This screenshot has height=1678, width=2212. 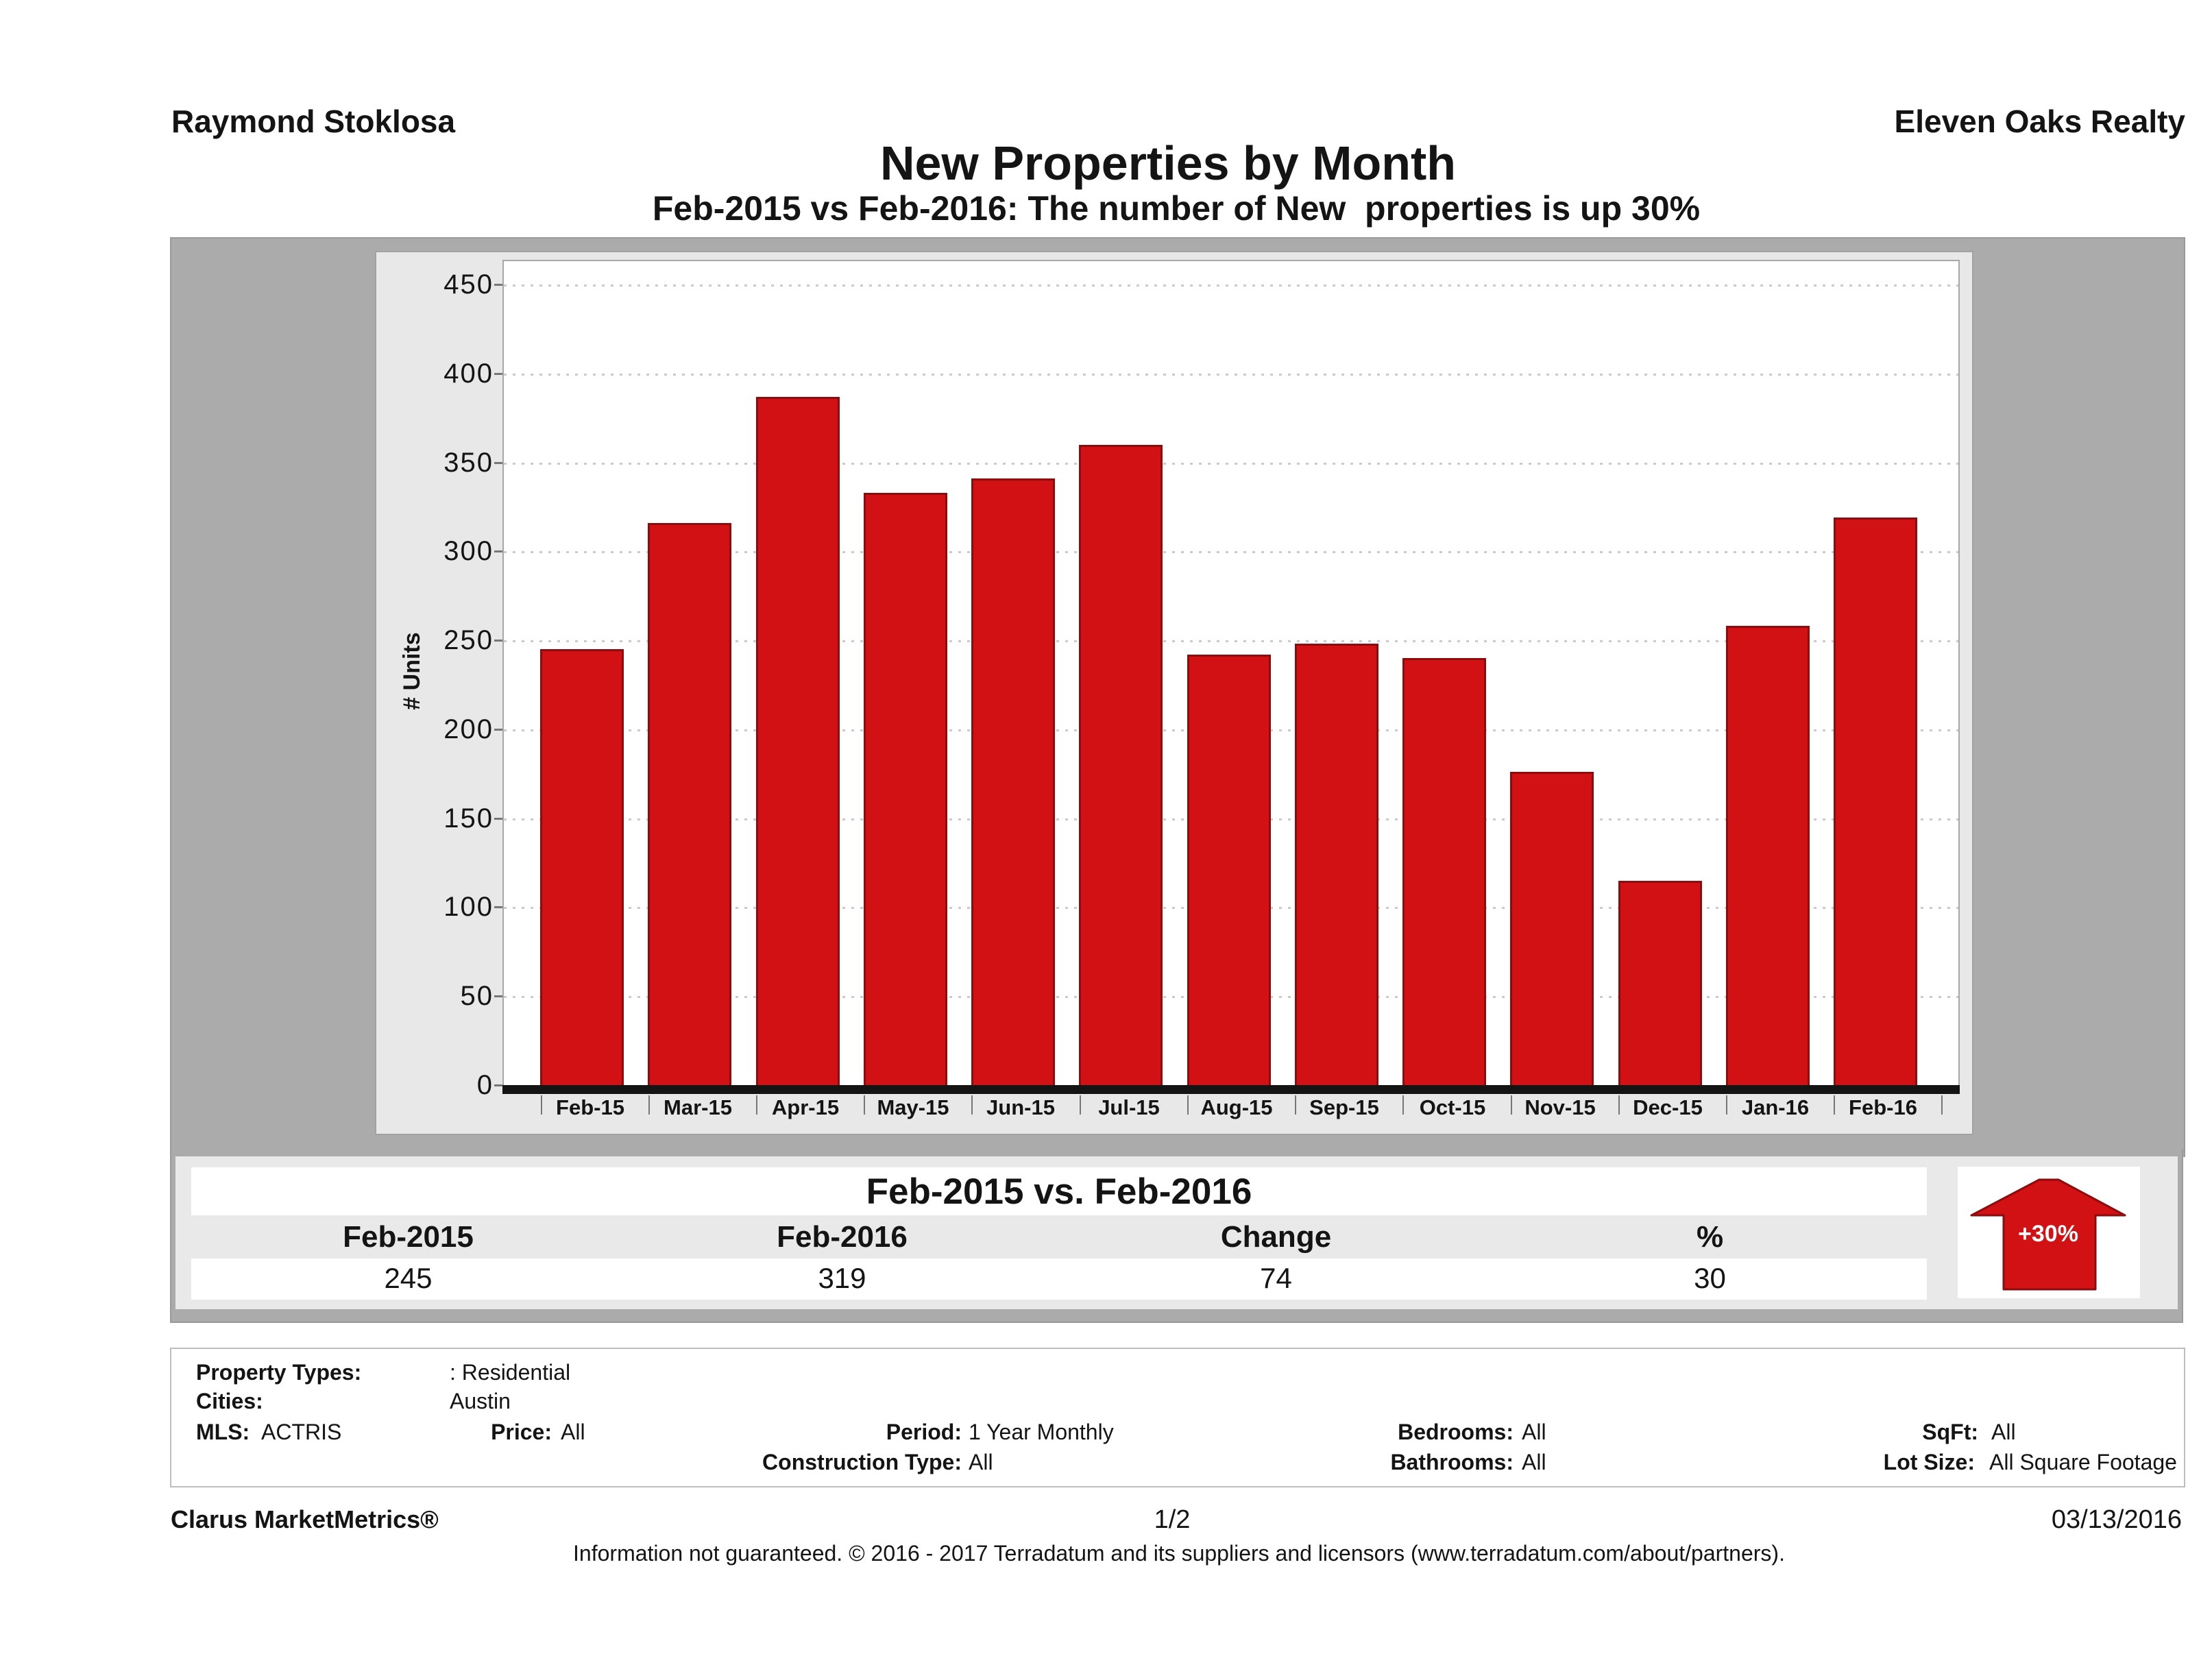 I want to click on svg-text: +30%, so click(x=2048, y=1234).